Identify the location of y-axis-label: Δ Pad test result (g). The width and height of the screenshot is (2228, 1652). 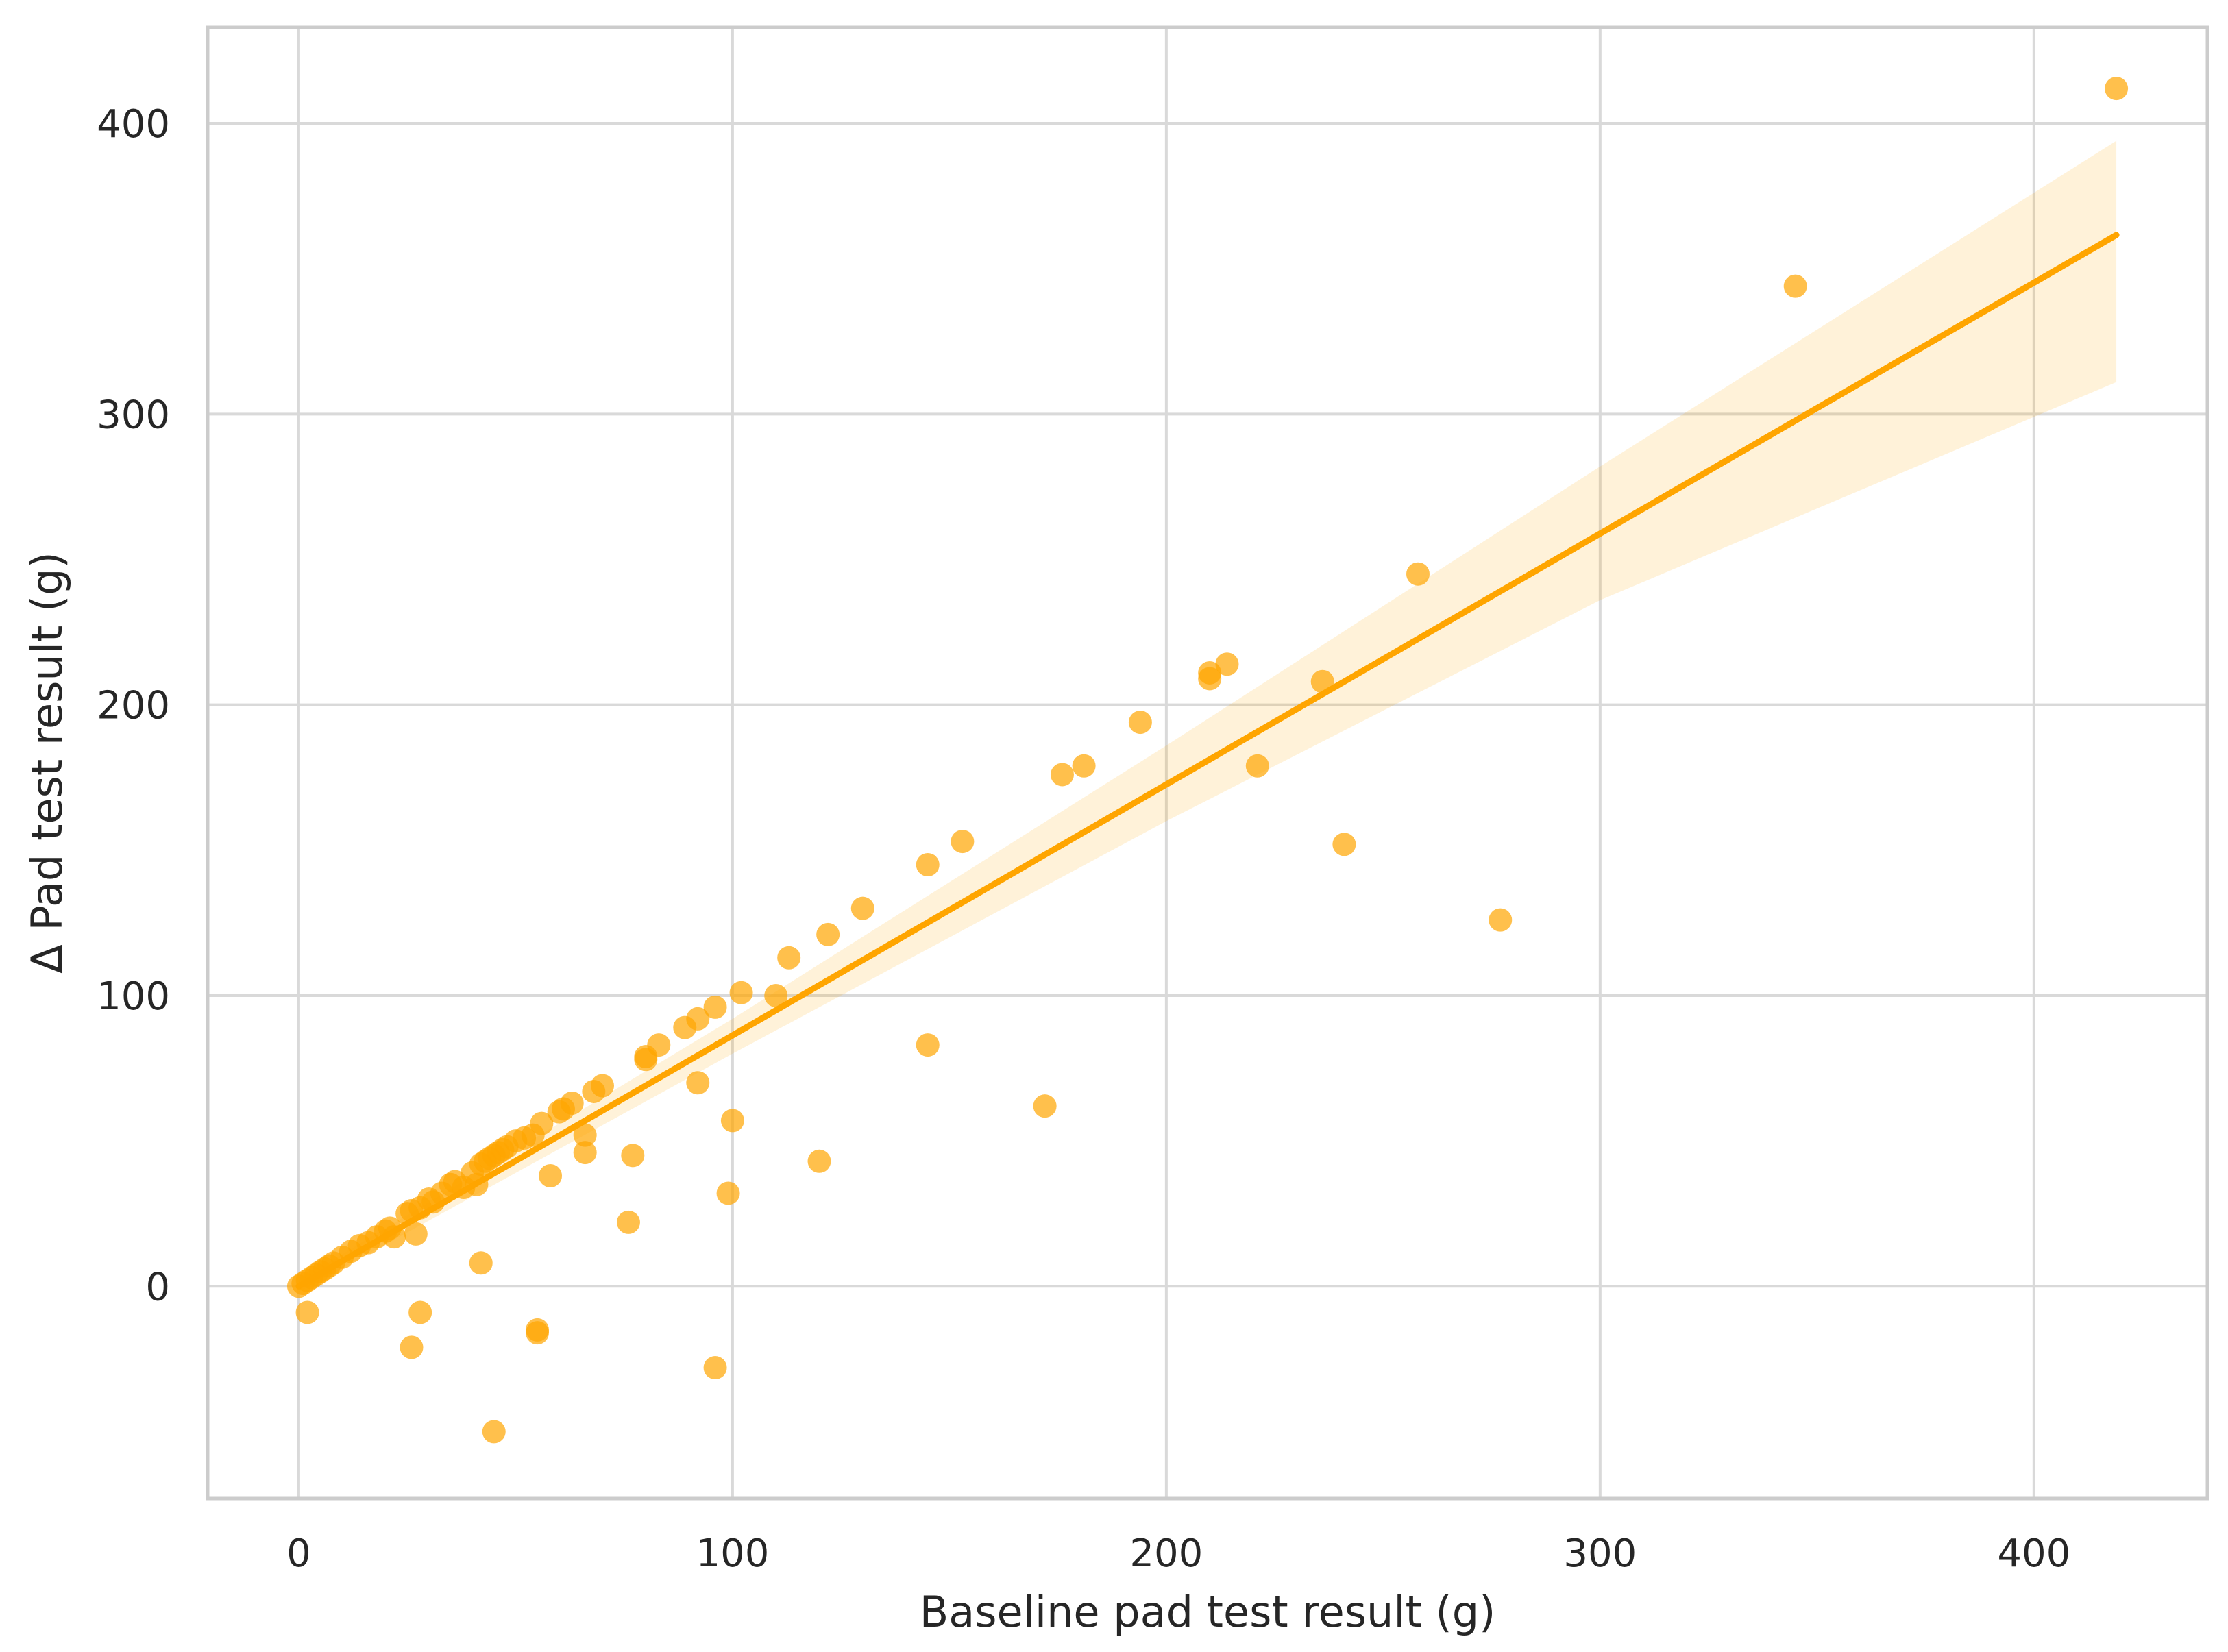
(47, 762).